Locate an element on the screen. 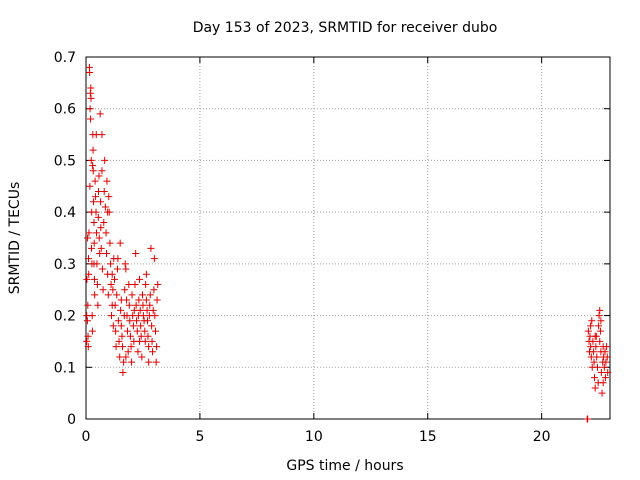 The height and width of the screenshot is (480, 640). y-tick-label: 0.2 is located at coordinates (65, 317).